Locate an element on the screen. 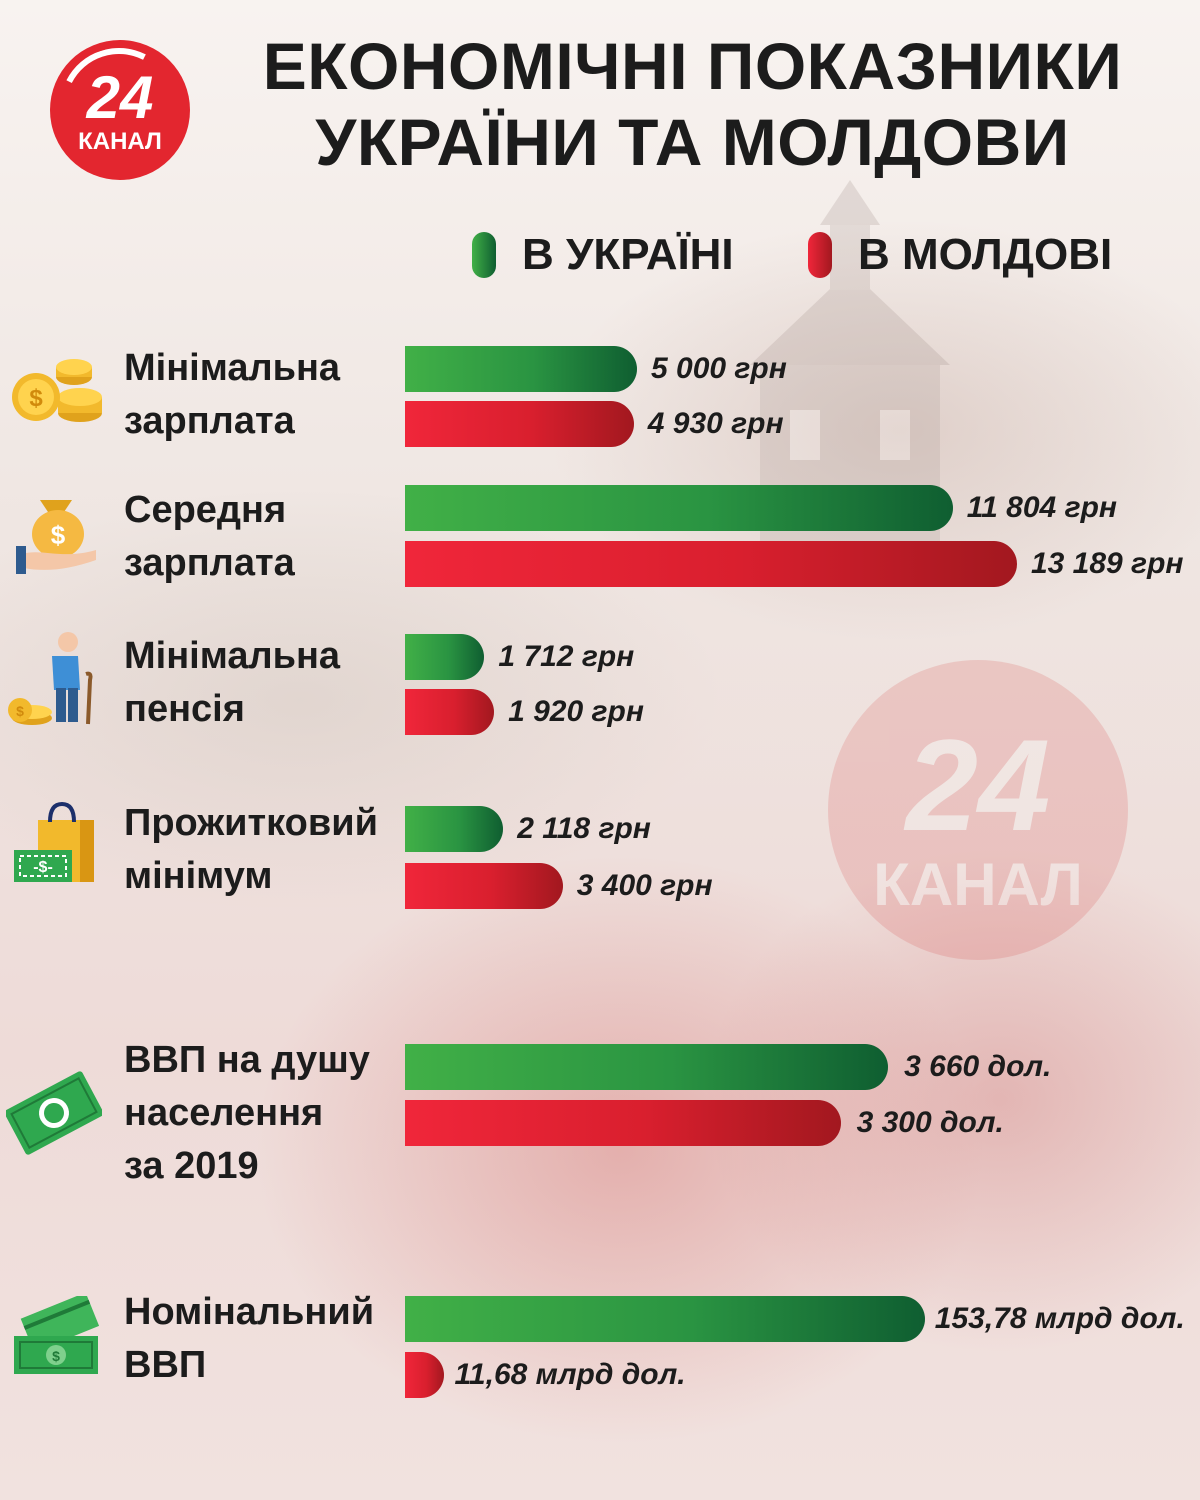  row-label: Мінімальна пенсія is located at coordinates (232, 682).